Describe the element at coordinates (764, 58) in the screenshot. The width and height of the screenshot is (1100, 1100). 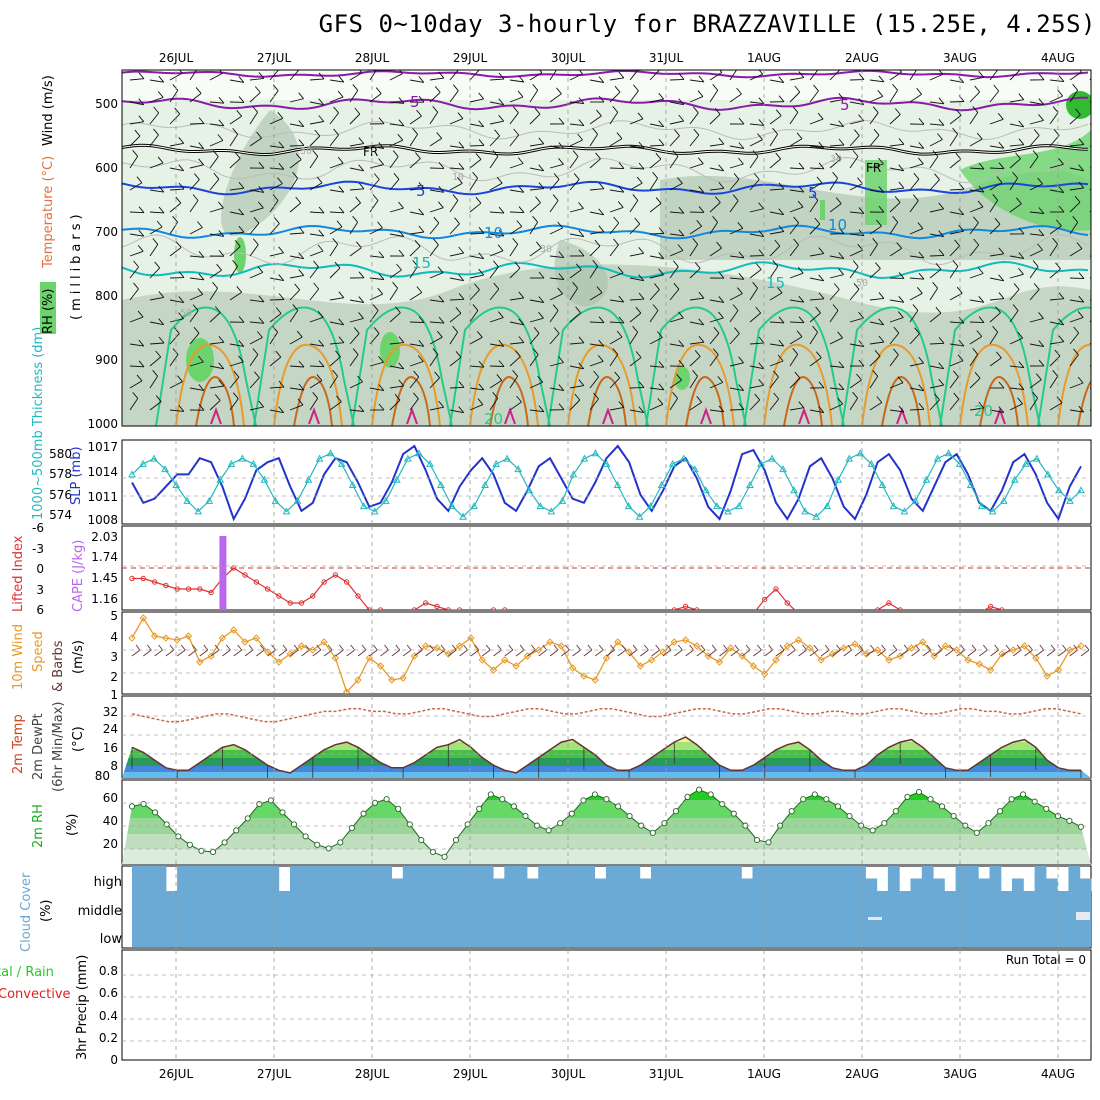
I see `date-label-top: 1AUG` at that location.